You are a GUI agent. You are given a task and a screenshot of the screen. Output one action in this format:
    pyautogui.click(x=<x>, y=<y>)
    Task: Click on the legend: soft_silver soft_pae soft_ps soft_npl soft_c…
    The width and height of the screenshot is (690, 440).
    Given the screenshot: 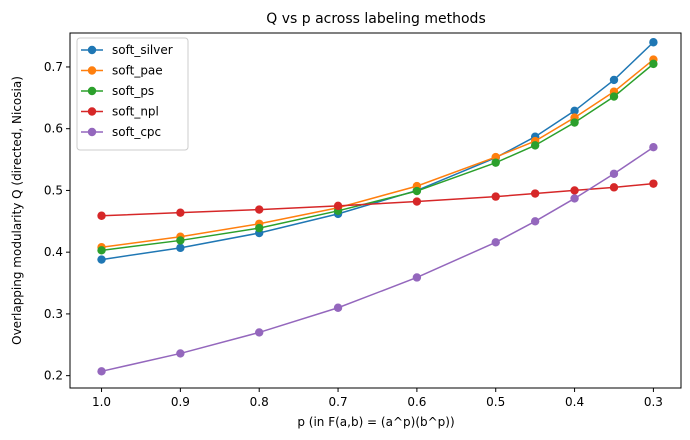 What is the action you would take?
    pyautogui.click(x=132, y=94)
    